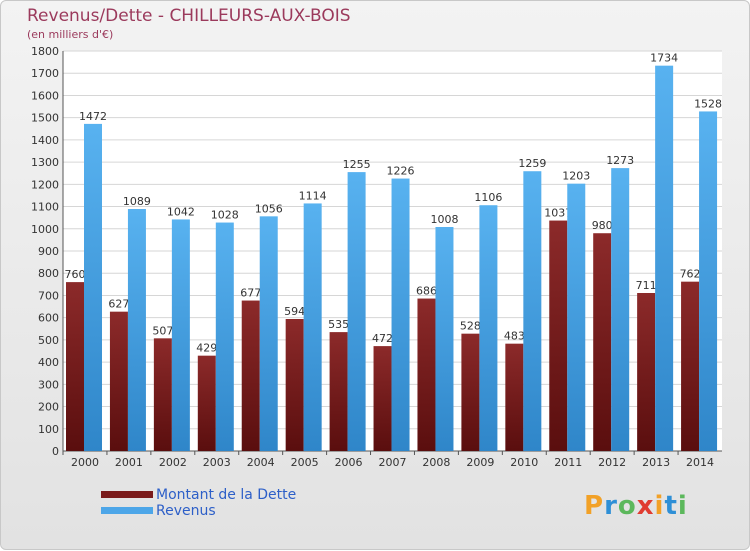 This screenshot has height=551, width=750. I want to click on x-tick-label: 2012, so click(612, 462).